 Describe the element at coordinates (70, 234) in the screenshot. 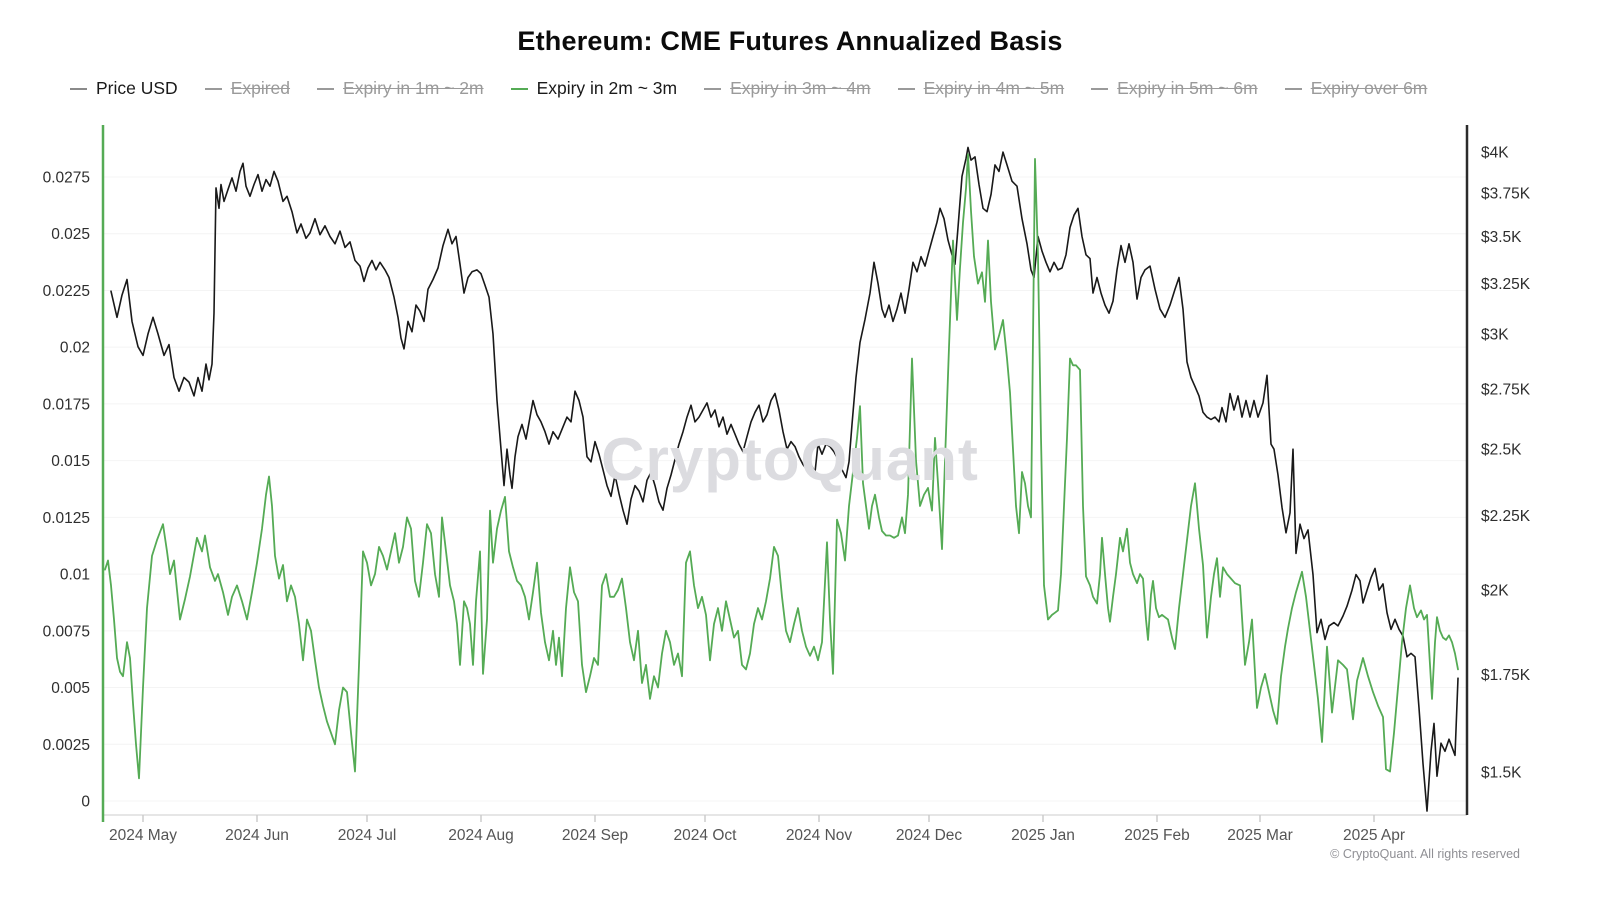

I see `left-axis-tick-label: 0.025` at that location.